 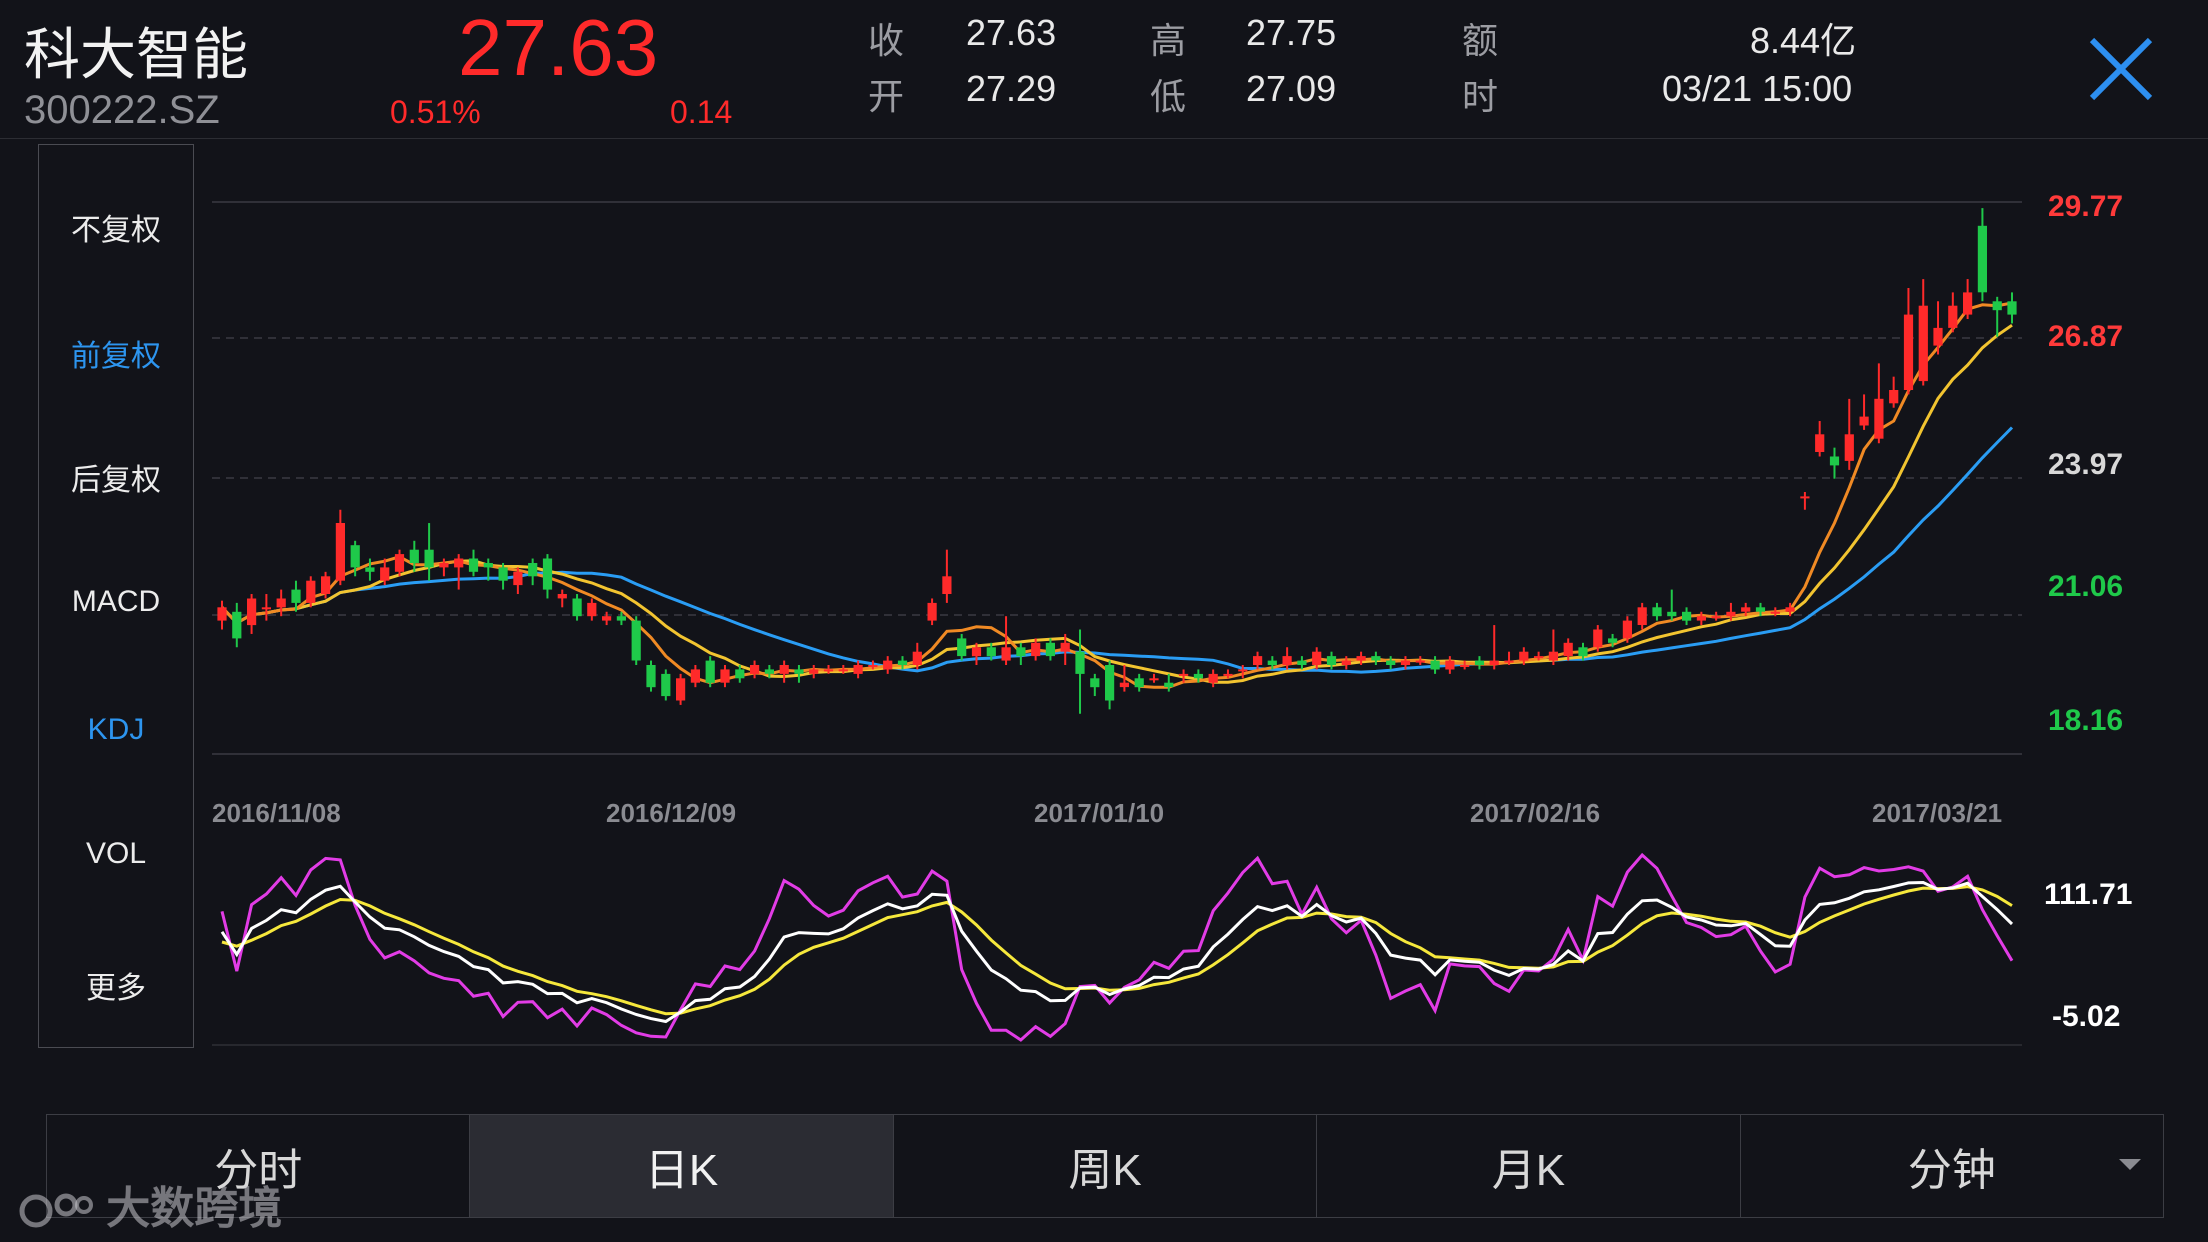 What do you see at coordinates (2088, 894) in the screenshot?
I see `kdj-tick-label: 111.71` at bounding box center [2088, 894].